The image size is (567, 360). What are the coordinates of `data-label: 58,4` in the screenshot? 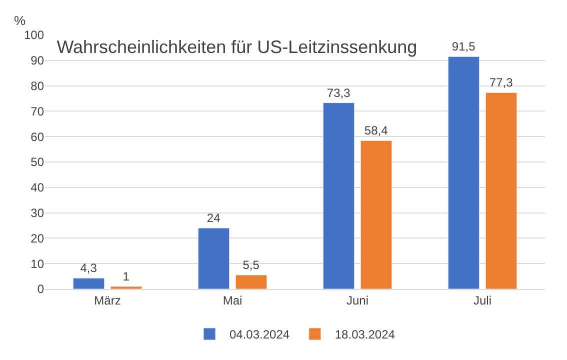 It's located at (376, 131).